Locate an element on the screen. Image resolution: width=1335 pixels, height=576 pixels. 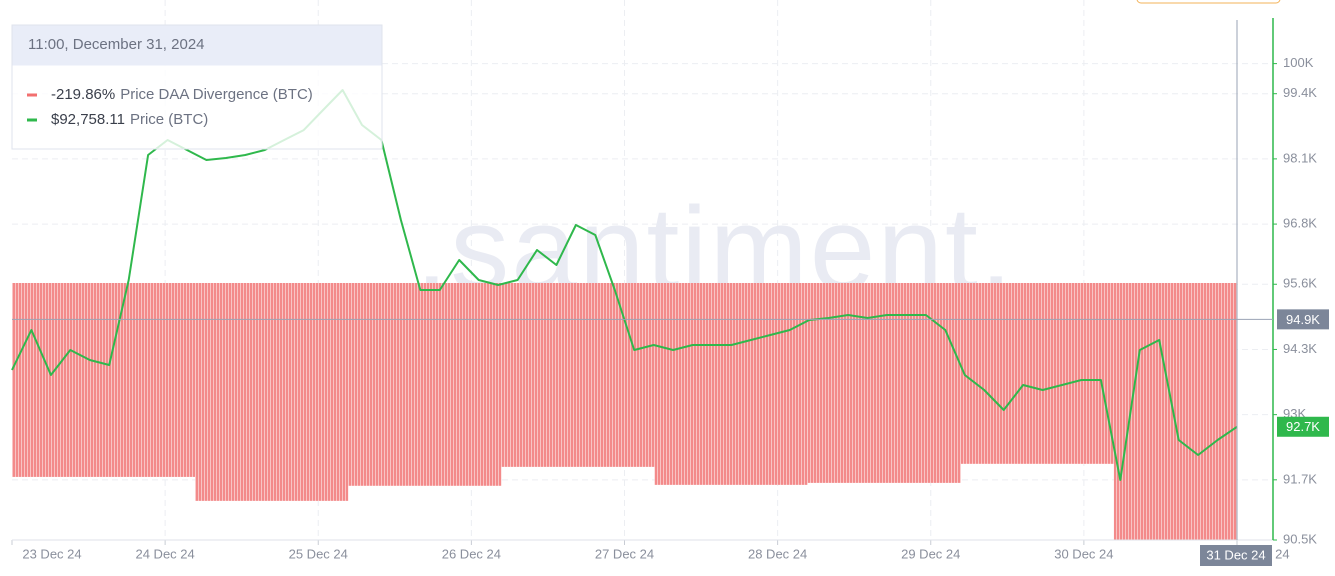
hover-x-marker is located at coordinates (1236, 555).